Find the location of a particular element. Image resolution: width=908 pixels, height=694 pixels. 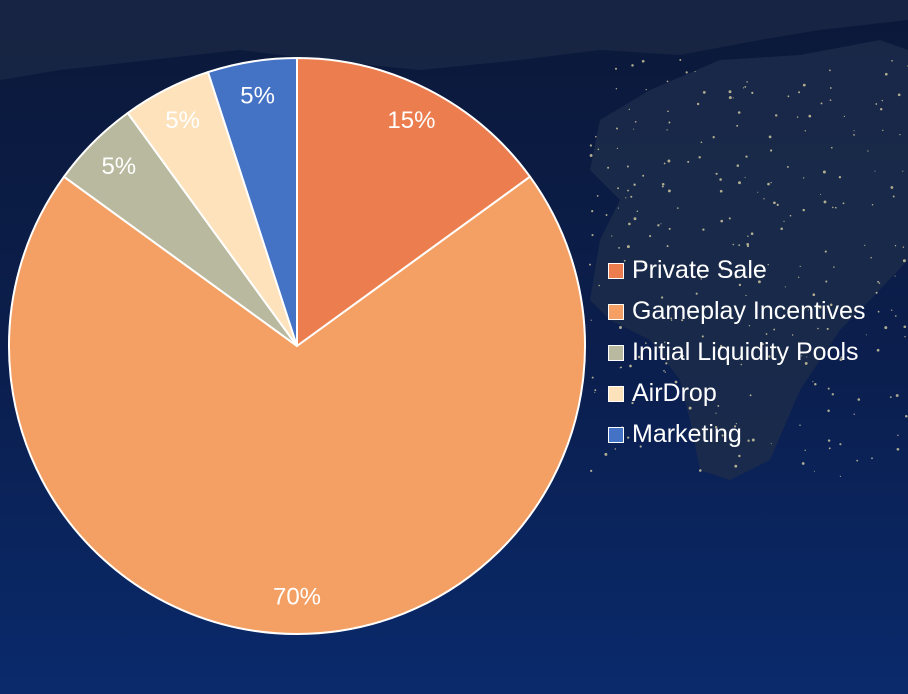

legend-item-marketing: Marketing is located at coordinates (736, 434).